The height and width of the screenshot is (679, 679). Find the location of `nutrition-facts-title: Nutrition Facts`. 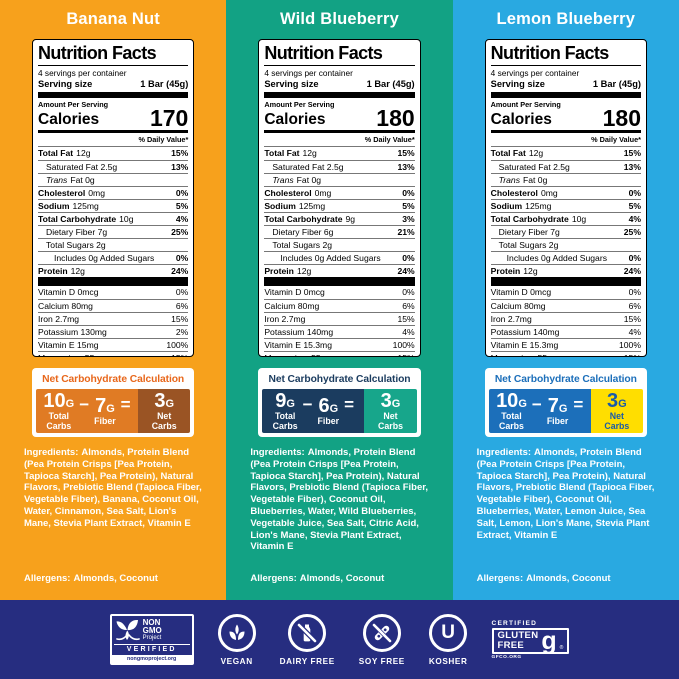

nutrition-facts-title: Nutrition Facts is located at coordinates (565, 55).